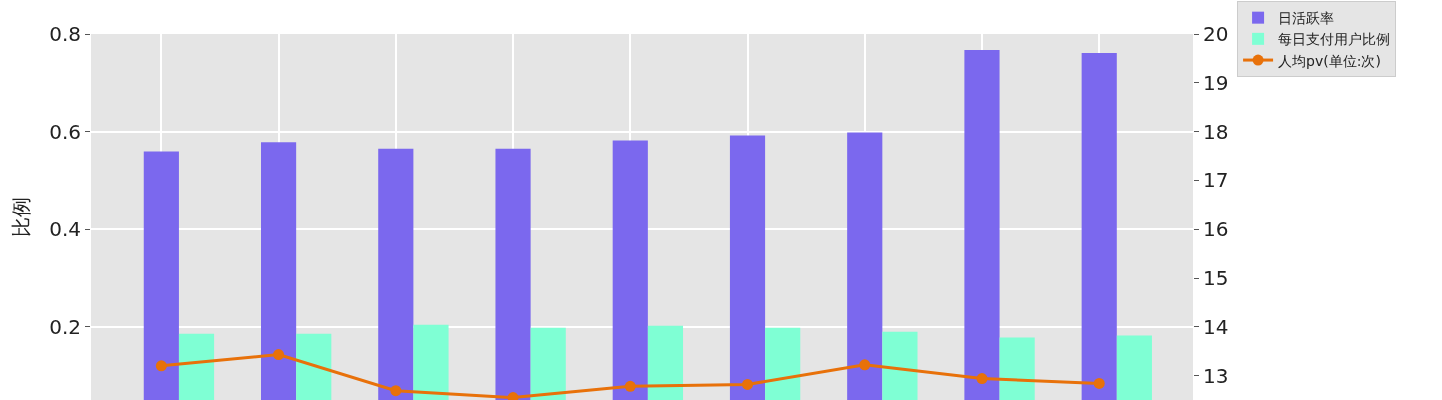 The image size is (1442, 400). Describe the element at coordinates (65, 229) in the screenshot. I see `y-tick-label: 0.4` at that location.